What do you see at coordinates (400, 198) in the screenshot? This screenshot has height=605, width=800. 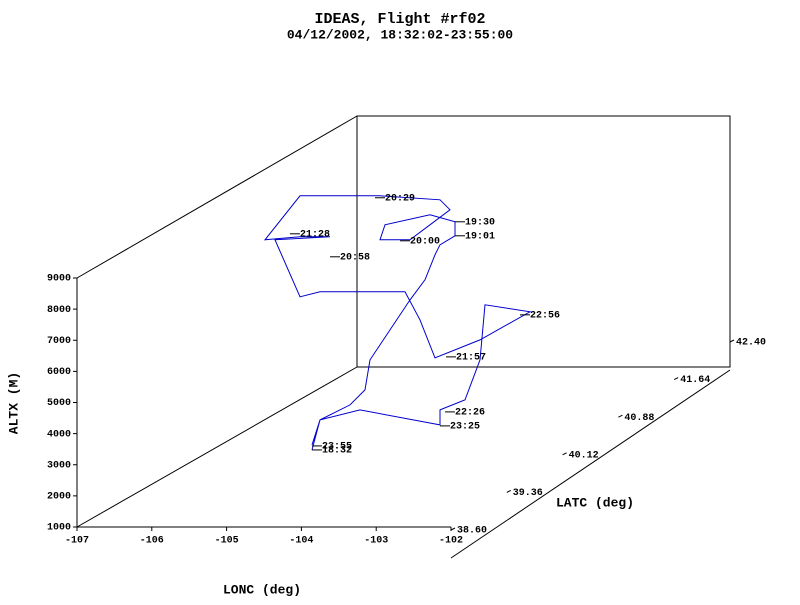 I see `annotation: 20:29` at bounding box center [400, 198].